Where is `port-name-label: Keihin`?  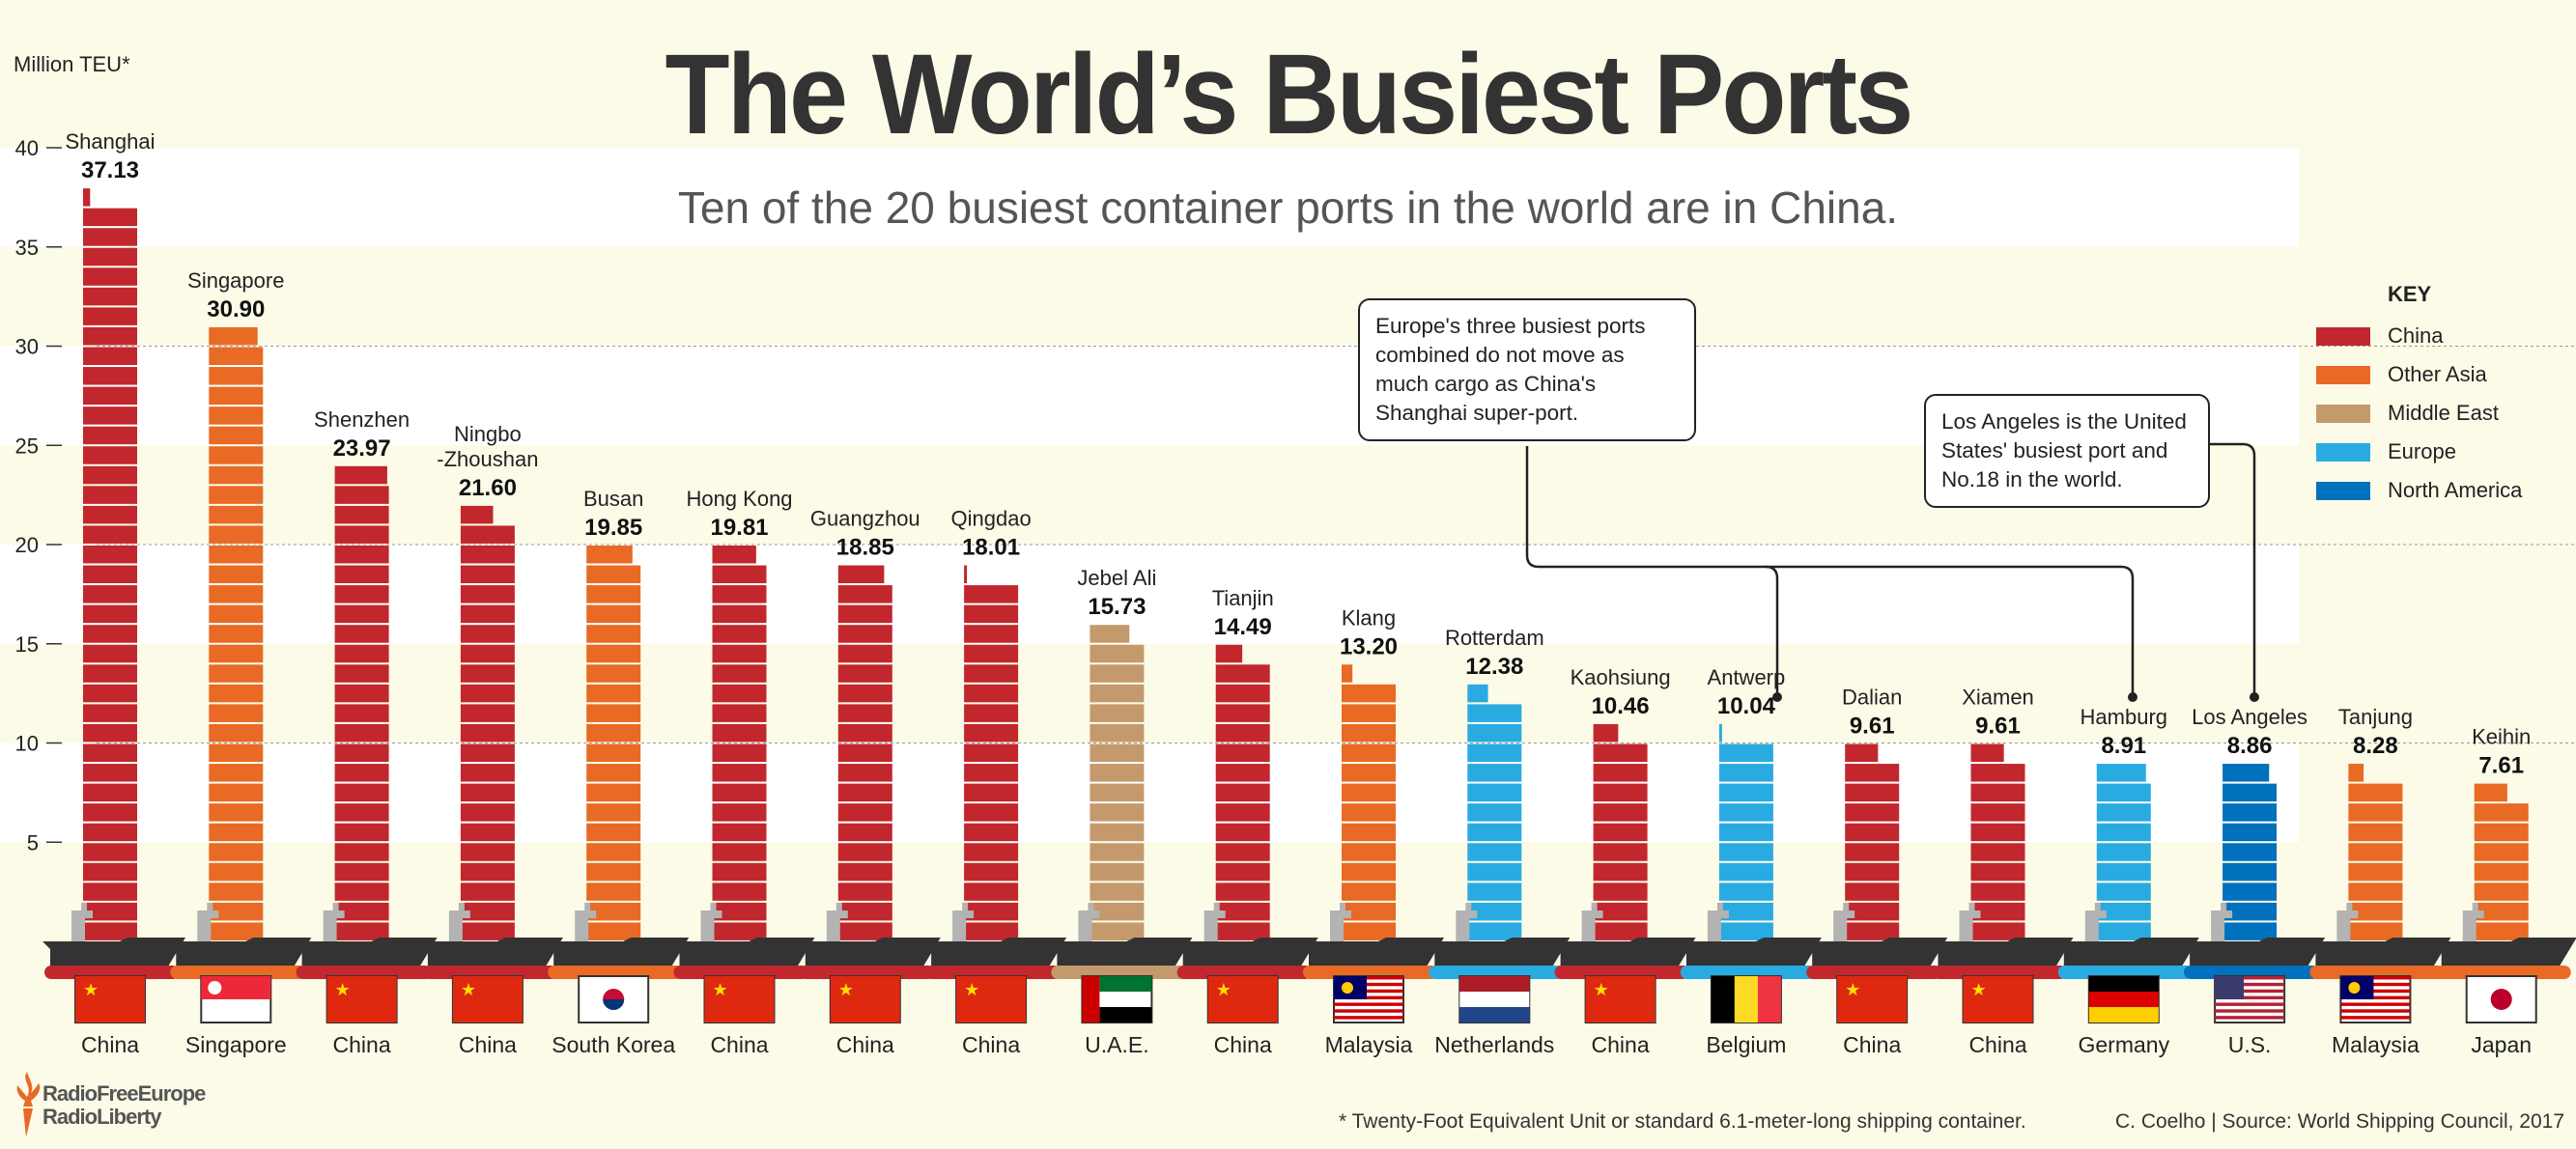
port-name-label: Keihin is located at coordinates (2501, 737).